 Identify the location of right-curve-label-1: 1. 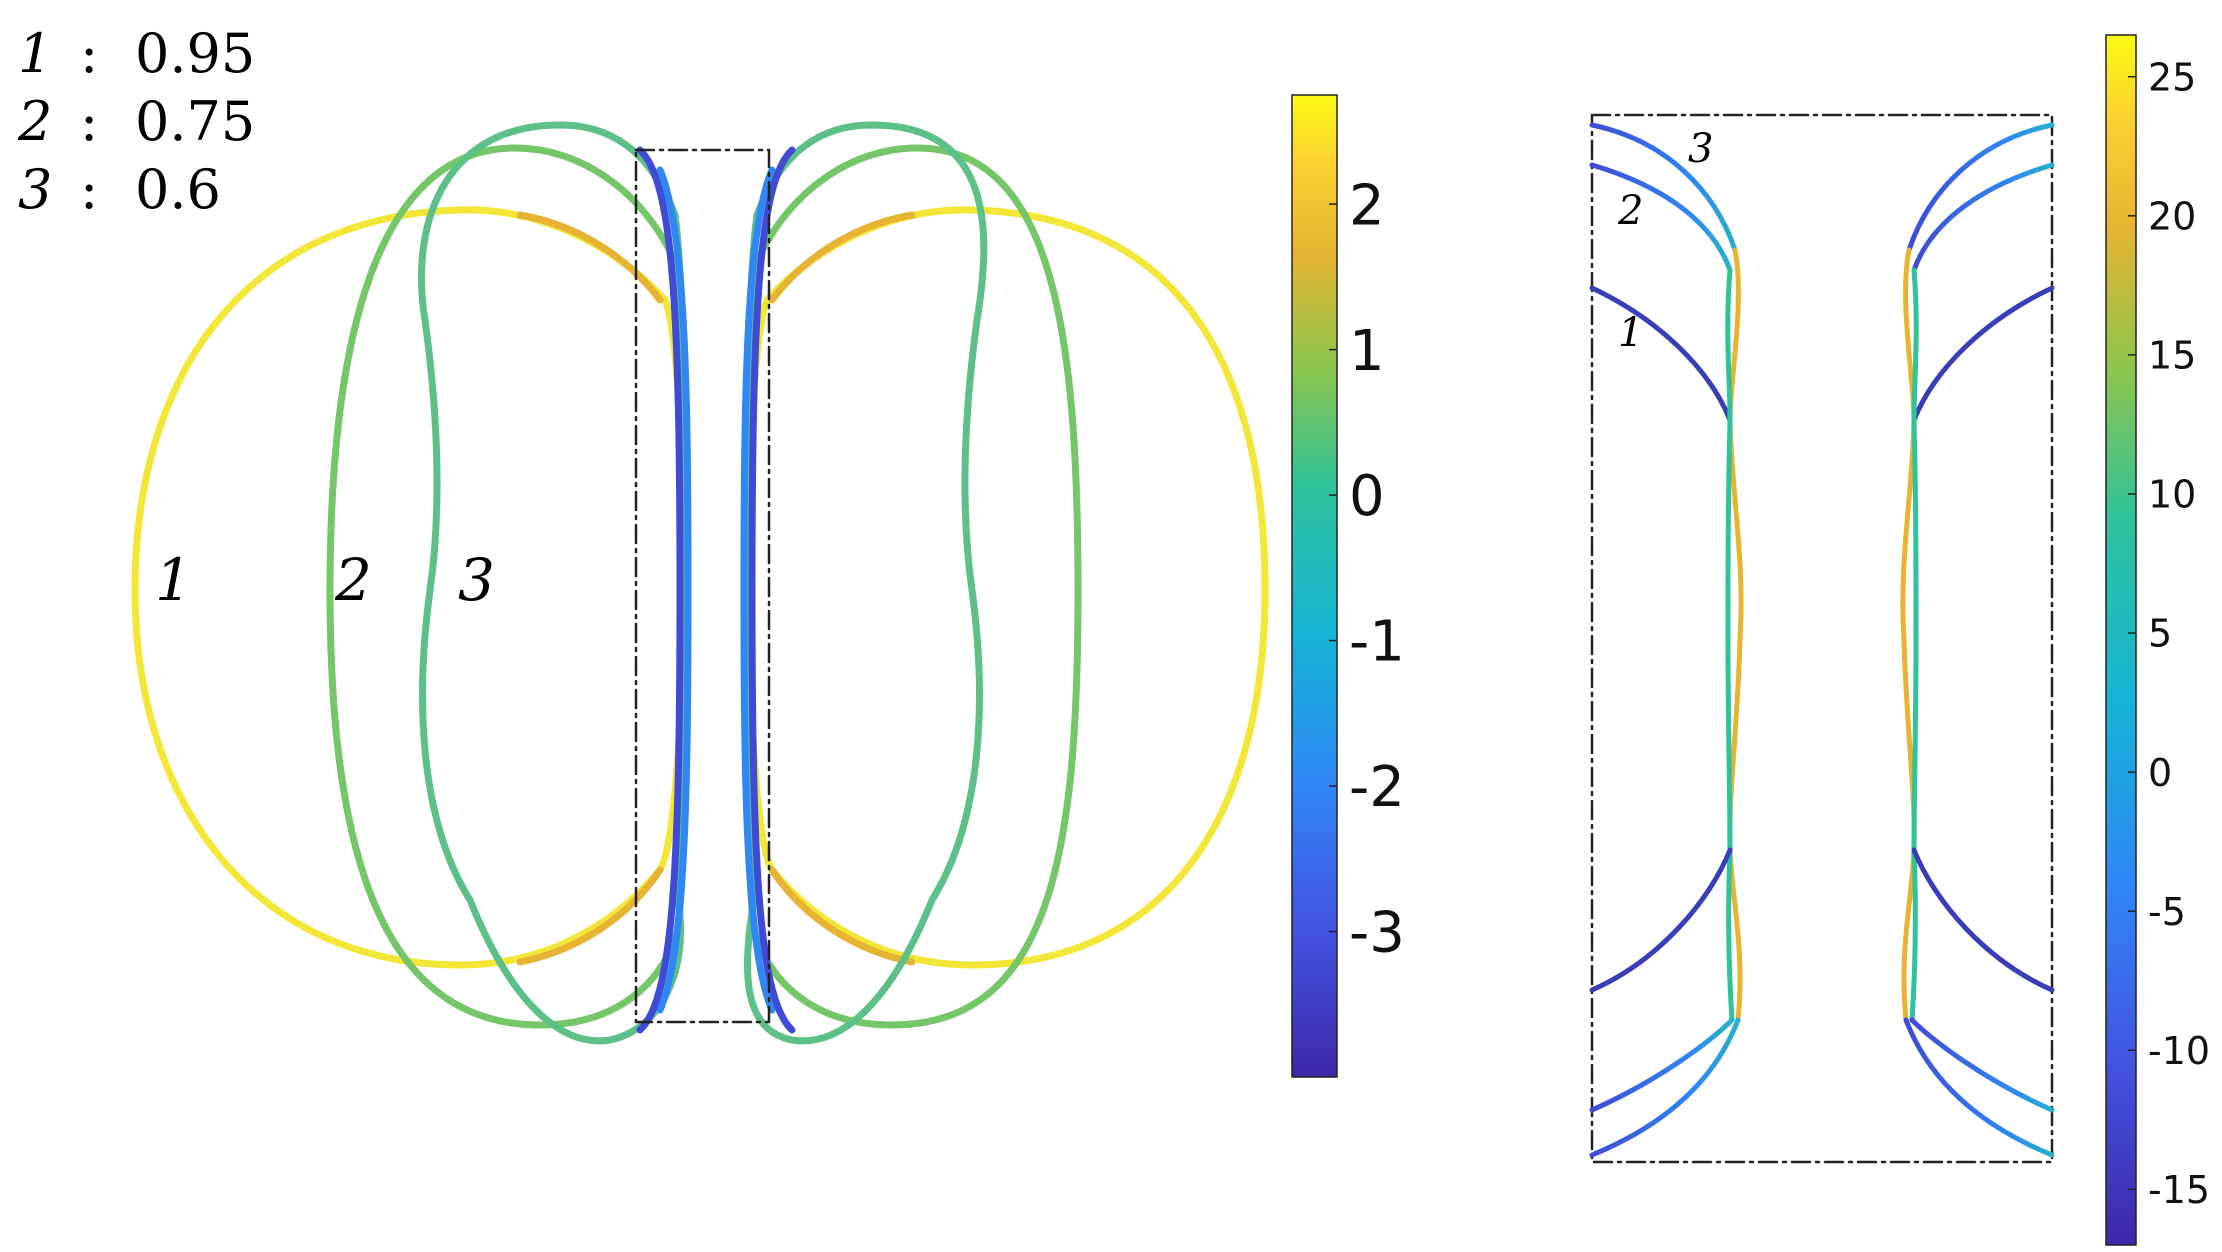
(1630, 333).